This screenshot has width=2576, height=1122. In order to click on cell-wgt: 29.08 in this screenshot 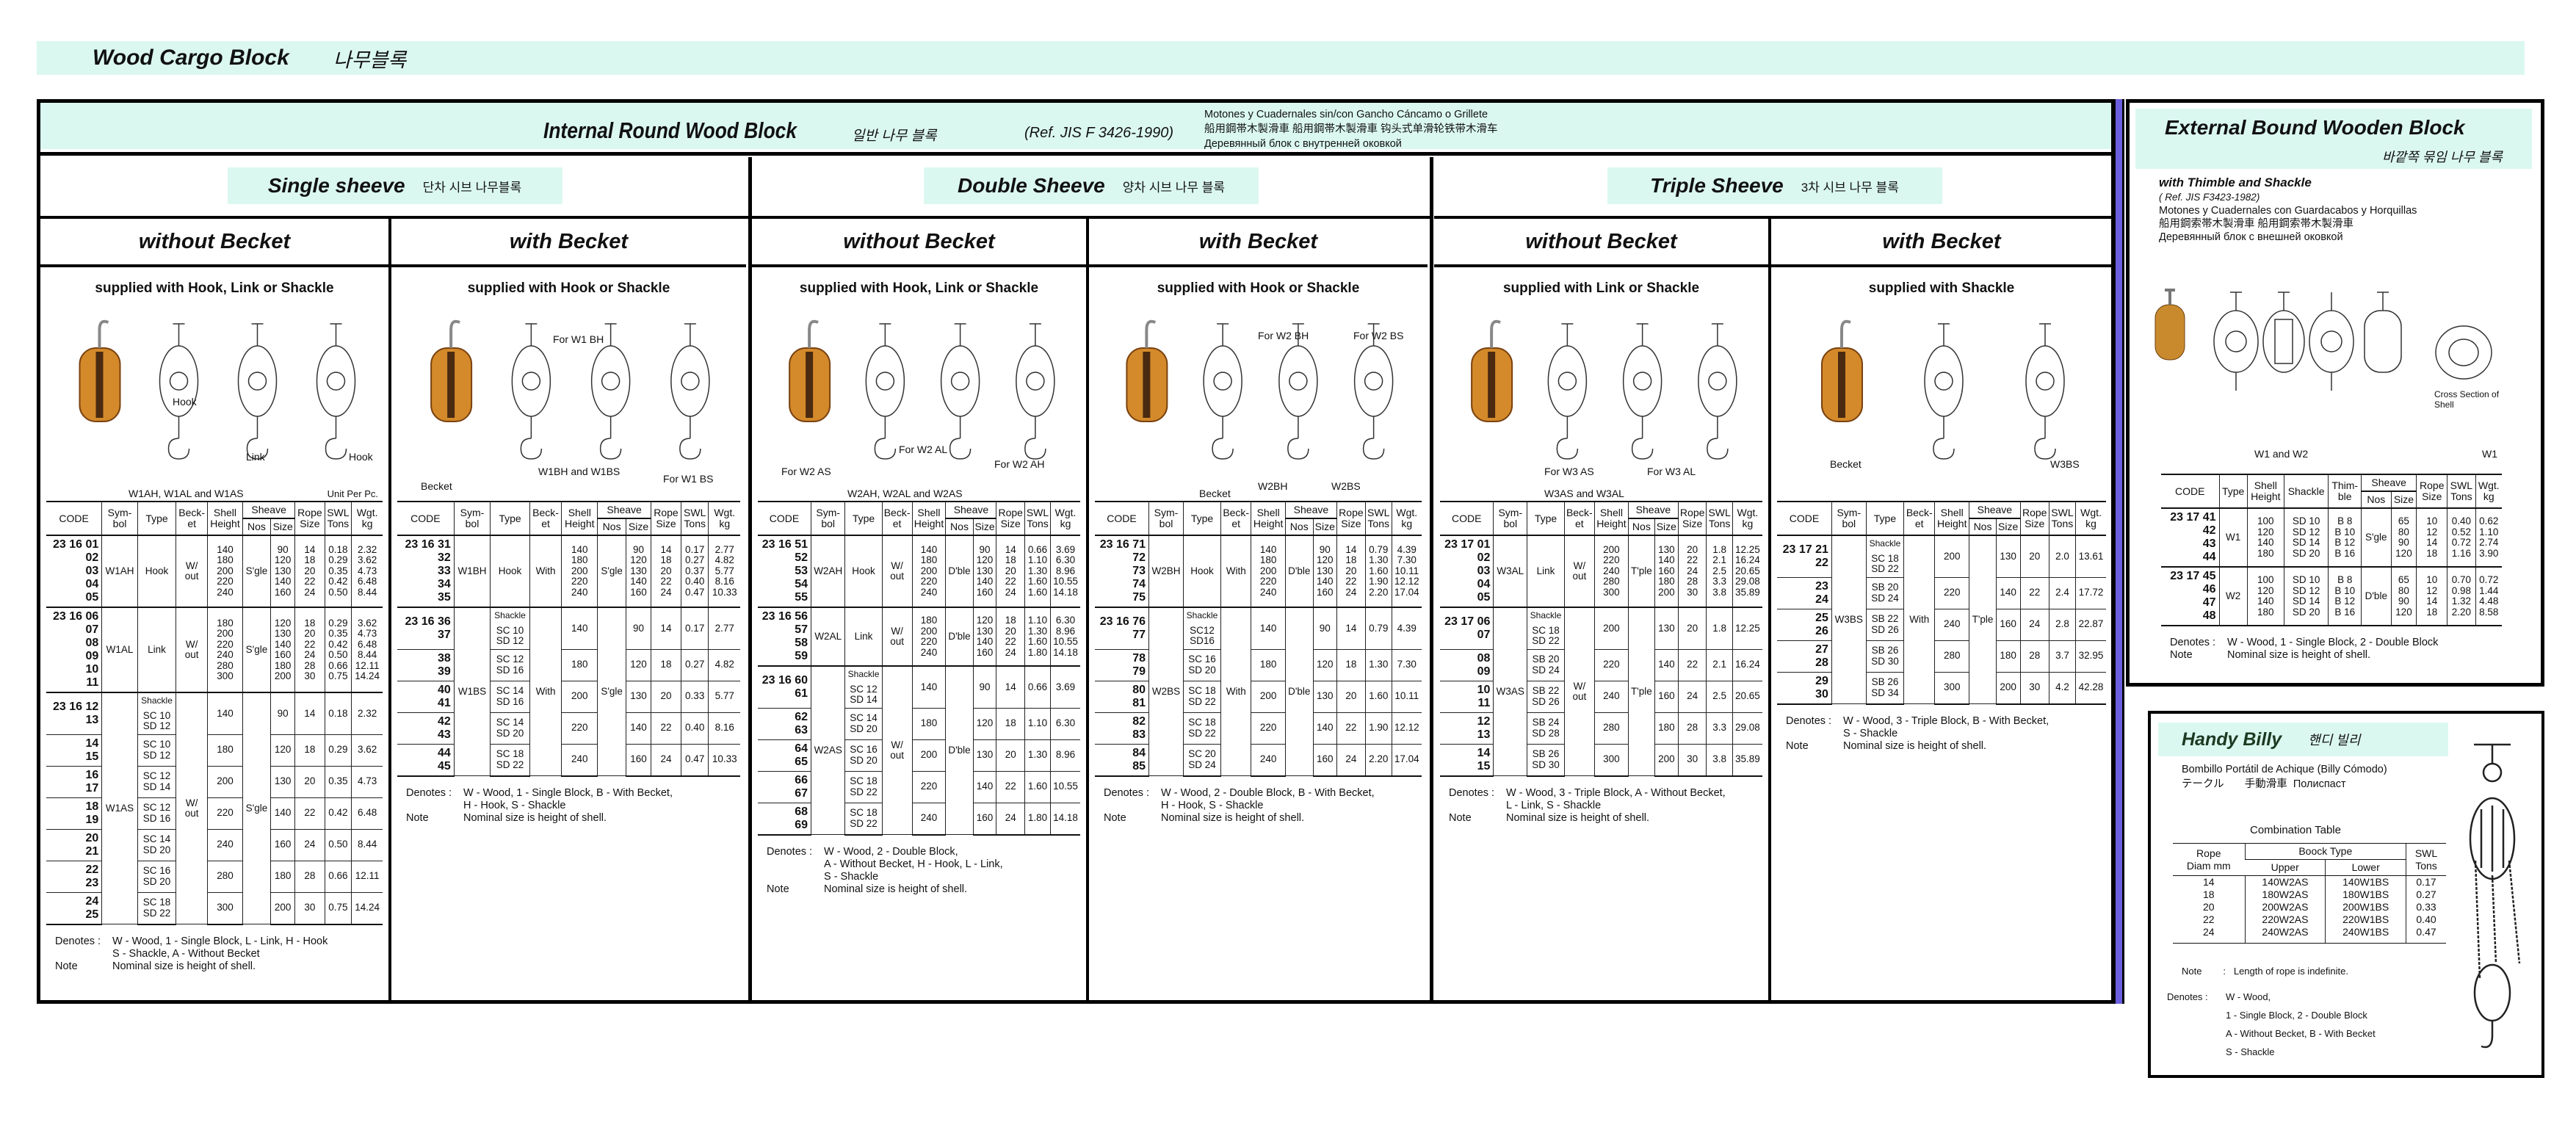, I will do `click(1747, 728)`.